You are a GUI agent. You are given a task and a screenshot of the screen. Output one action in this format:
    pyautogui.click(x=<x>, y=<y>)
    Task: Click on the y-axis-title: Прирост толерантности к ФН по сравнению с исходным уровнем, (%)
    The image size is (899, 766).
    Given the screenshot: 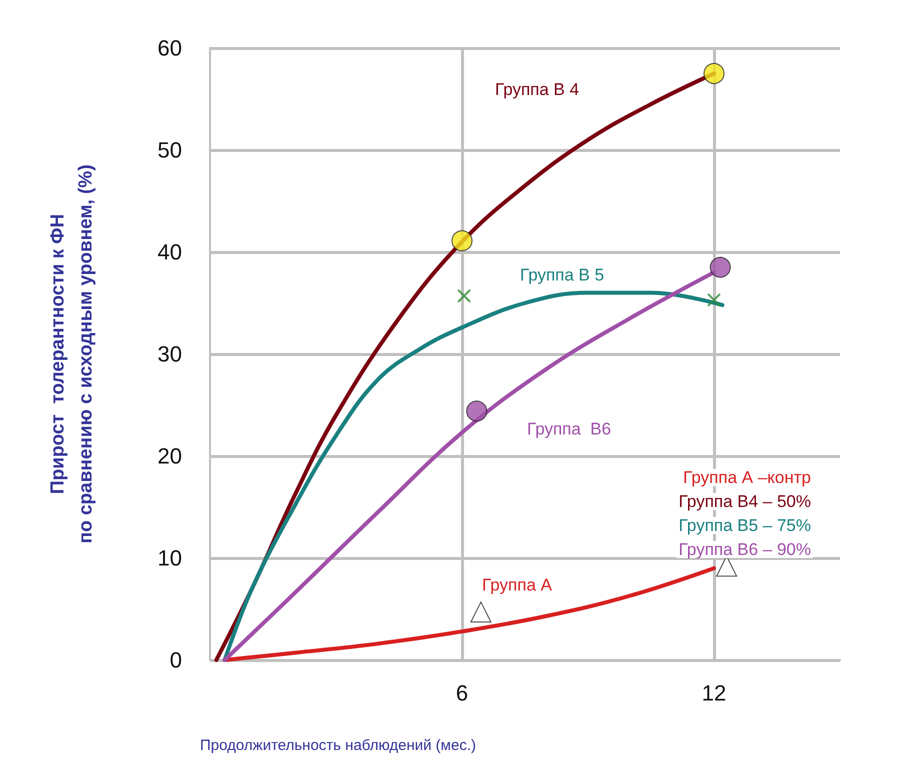 What is the action you would take?
    pyautogui.click(x=72, y=354)
    